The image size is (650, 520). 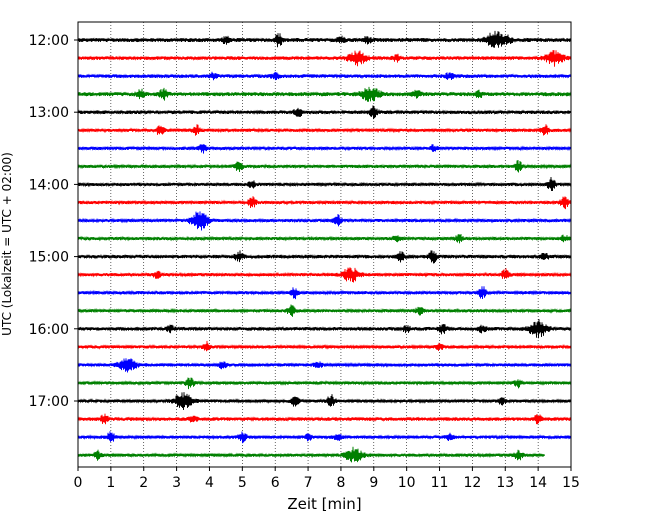 I want to click on x-axis-label: Zeit [min], so click(x=324, y=504).